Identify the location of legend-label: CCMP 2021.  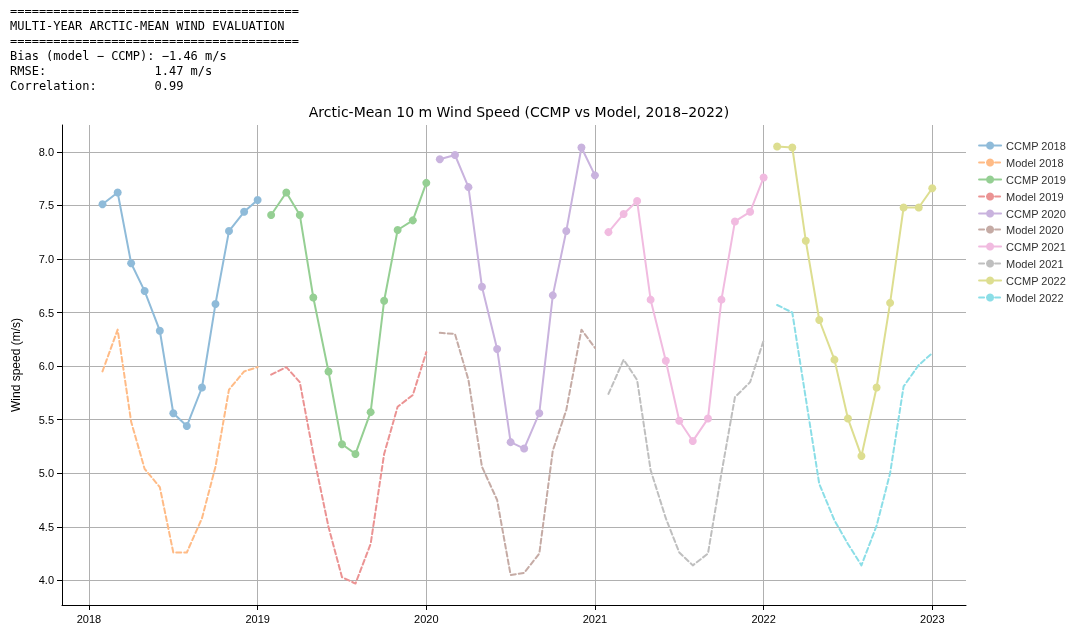
(1036, 246).